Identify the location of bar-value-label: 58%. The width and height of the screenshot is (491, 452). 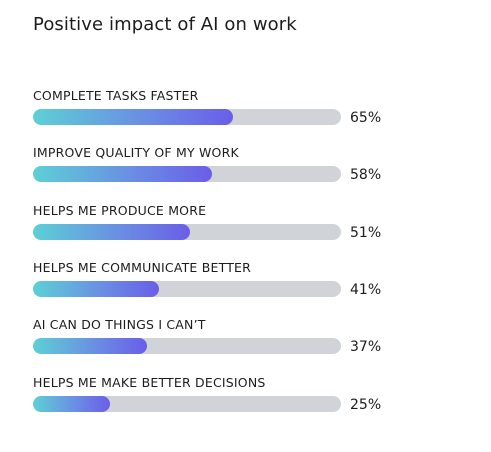
(366, 175).